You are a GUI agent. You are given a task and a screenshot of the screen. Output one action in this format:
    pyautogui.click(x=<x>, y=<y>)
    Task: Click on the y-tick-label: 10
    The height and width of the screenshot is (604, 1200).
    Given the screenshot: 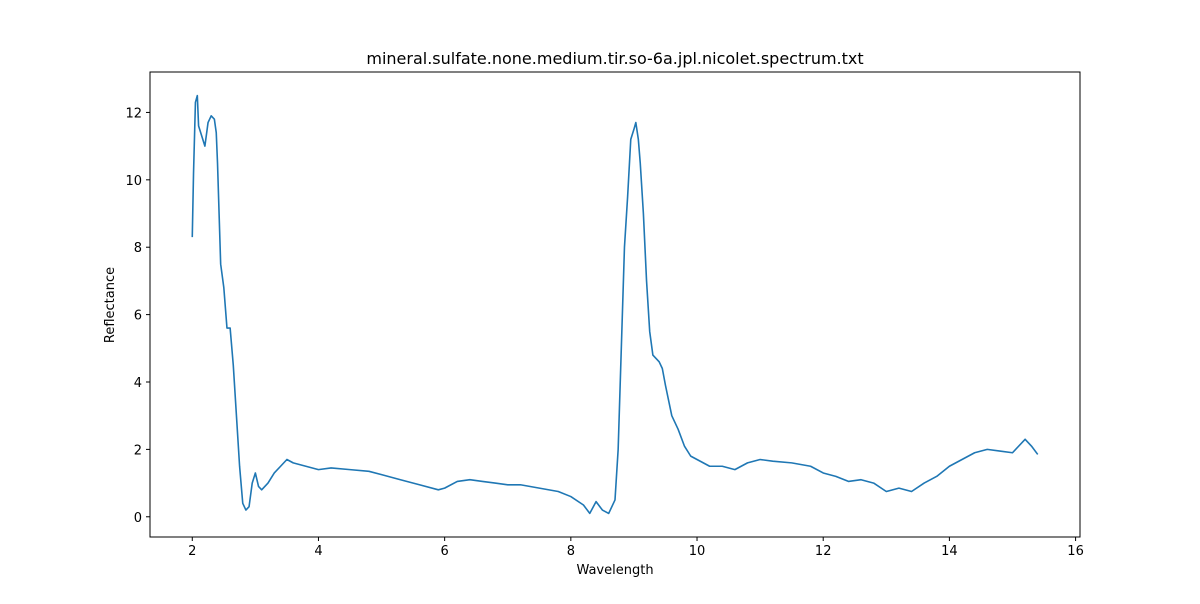 What is the action you would take?
    pyautogui.click(x=133, y=181)
    